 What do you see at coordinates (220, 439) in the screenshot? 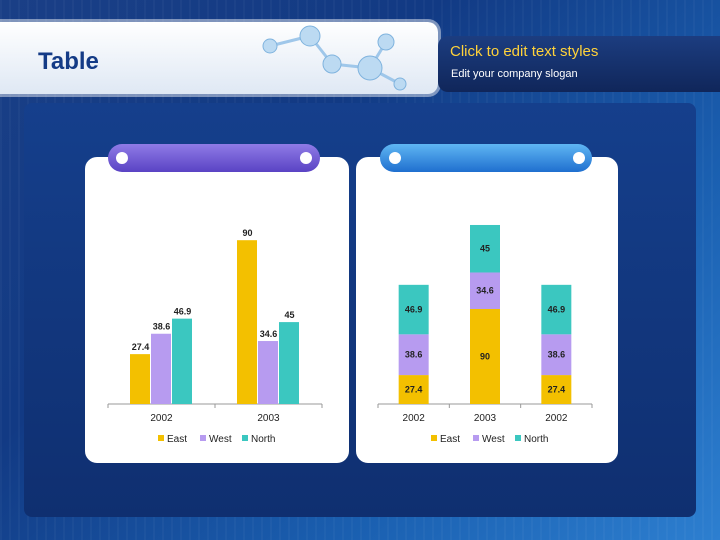
I see `chart1-legend-label: West` at bounding box center [220, 439].